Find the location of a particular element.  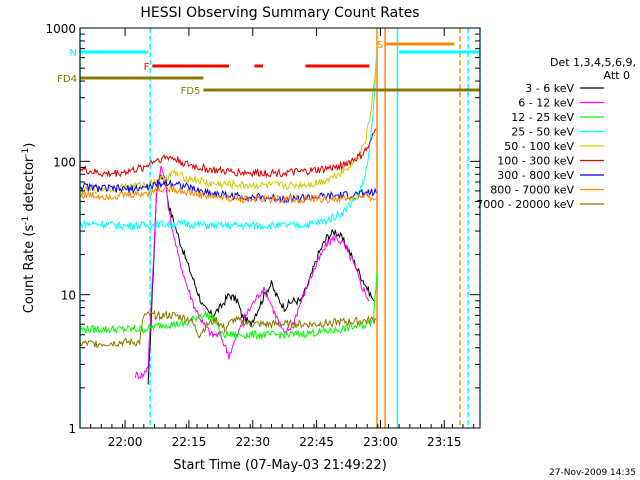

flag-bars: N F FD4 FD5 S is located at coordinates (268, 68).